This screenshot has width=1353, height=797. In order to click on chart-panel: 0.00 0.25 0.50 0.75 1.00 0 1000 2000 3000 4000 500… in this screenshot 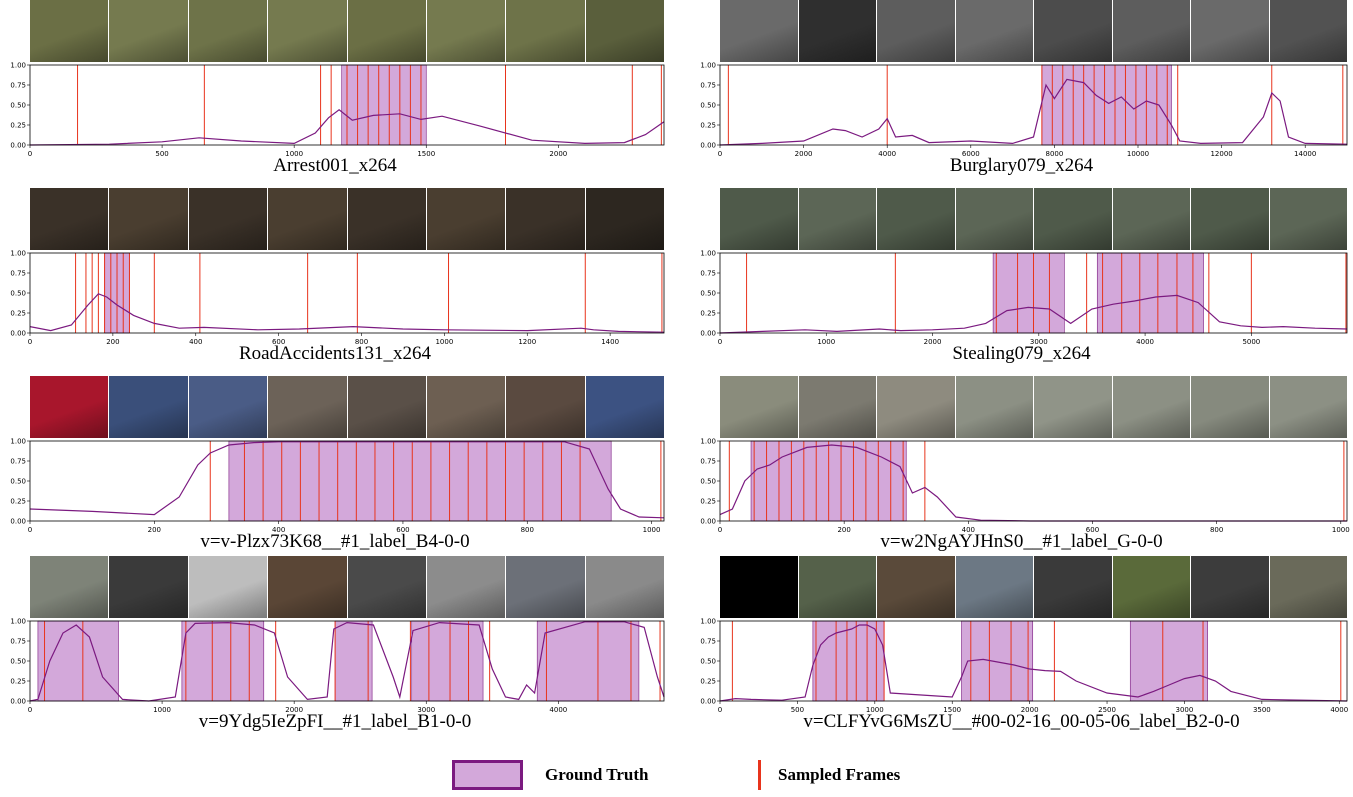, I will do `click(1021, 278)`.